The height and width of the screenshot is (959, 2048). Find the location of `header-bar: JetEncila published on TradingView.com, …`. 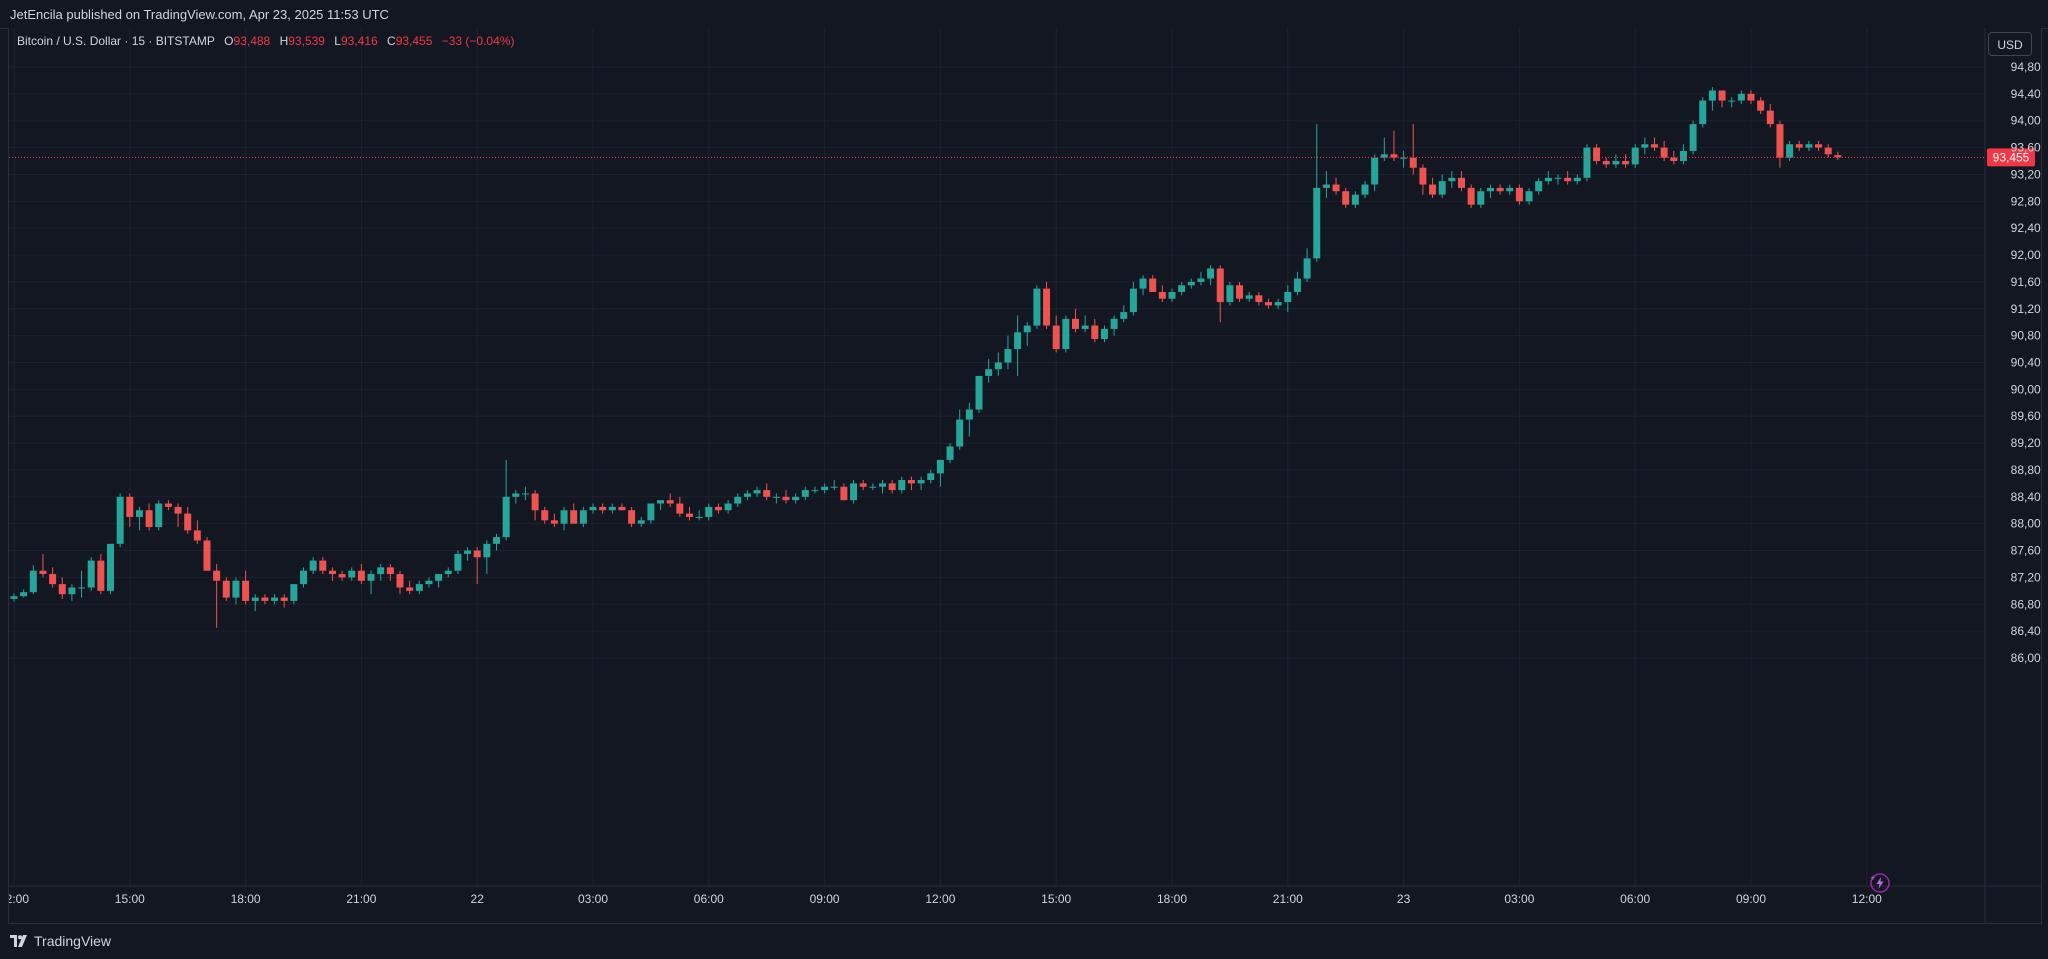

header-bar: JetEncila published on TradingView.com, … is located at coordinates (1024, 14).